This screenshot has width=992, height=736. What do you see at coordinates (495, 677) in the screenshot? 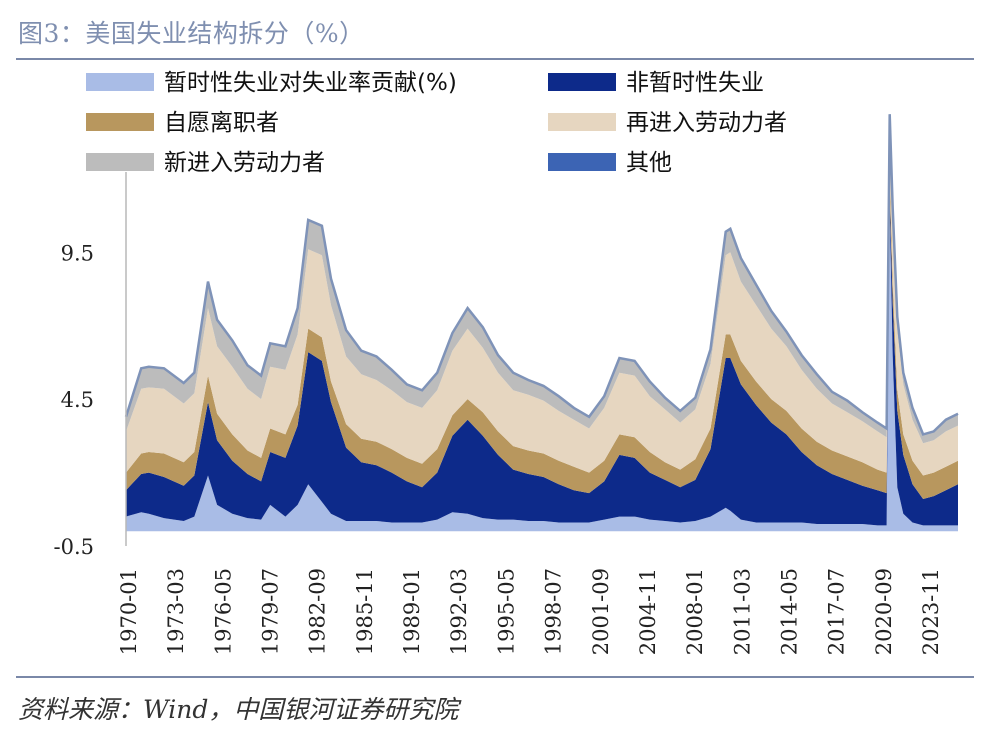
I see `source-rule` at bounding box center [495, 677].